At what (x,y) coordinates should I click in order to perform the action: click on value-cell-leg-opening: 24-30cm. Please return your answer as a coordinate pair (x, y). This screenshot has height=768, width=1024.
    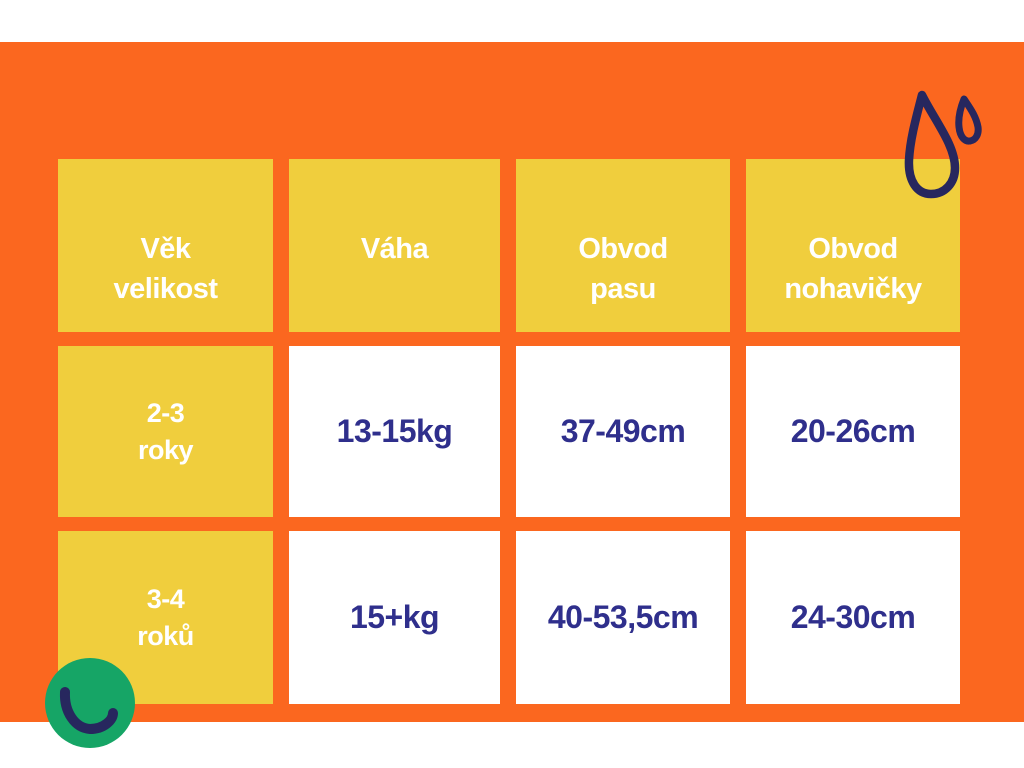
    Looking at the image, I should click on (853, 617).